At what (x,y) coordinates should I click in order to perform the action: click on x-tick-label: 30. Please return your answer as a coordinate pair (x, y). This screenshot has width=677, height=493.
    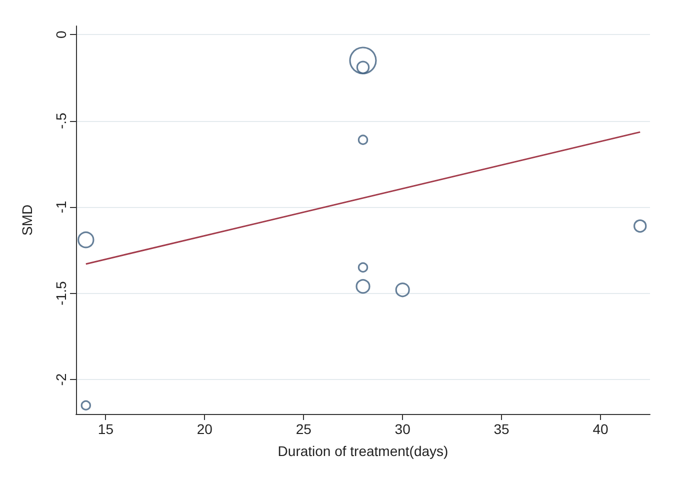
    Looking at the image, I should click on (402, 429).